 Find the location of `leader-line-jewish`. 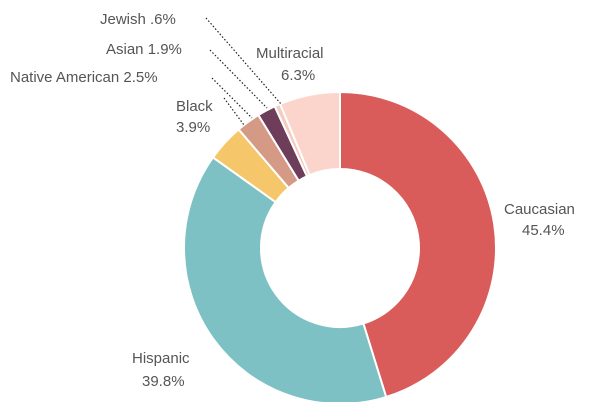

leader-line-jewish is located at coordinates (243, 61).